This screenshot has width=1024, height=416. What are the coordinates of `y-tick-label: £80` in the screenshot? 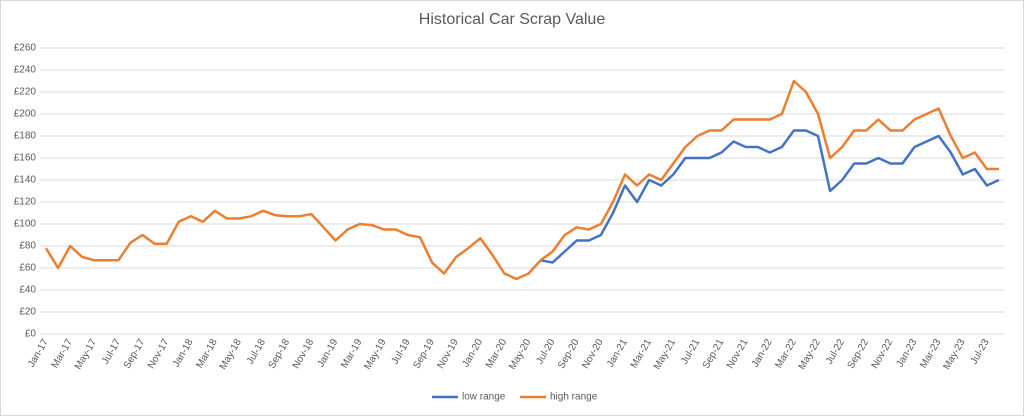 It's located at (27, 246).